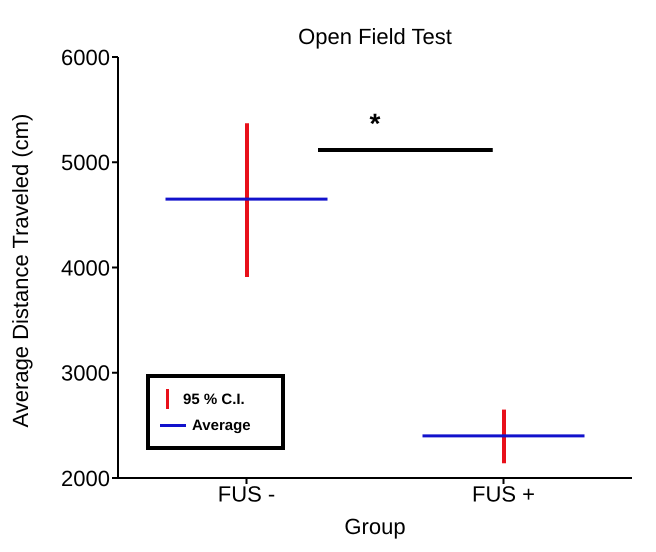 The width and height of the screenshot is (656, 552). Describe the element at coordinates (214, 399) in the screenshot. I see `legend-label: 95 % C.I.` at that location.